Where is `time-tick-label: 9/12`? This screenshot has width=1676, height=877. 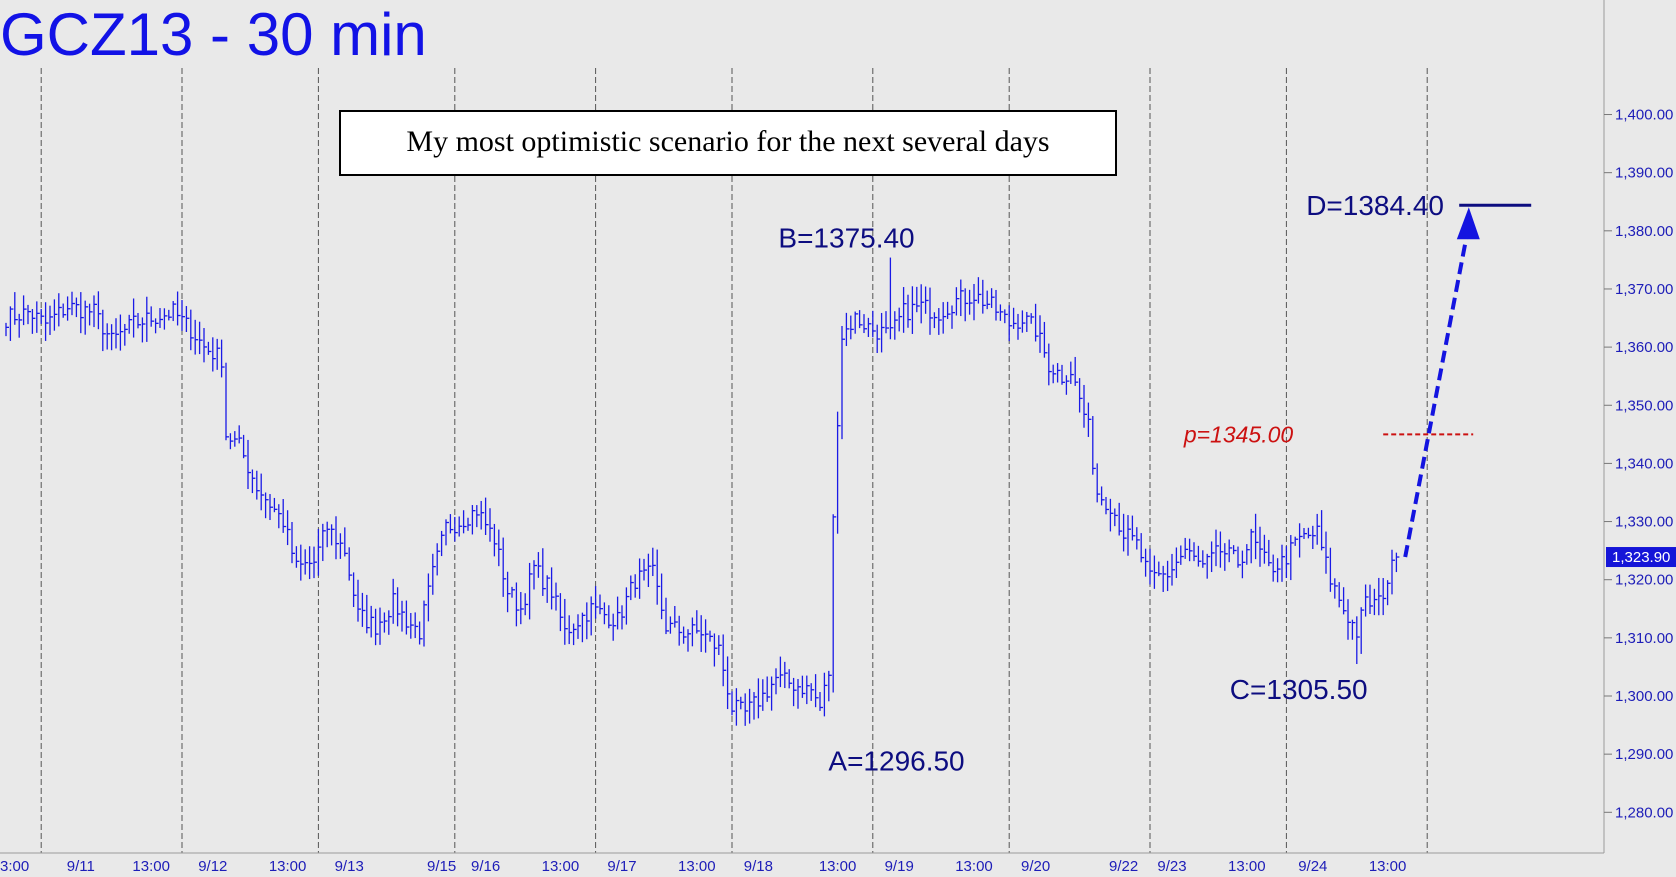 time-tick-label: 9/12 is located at coordinates (212, 866).